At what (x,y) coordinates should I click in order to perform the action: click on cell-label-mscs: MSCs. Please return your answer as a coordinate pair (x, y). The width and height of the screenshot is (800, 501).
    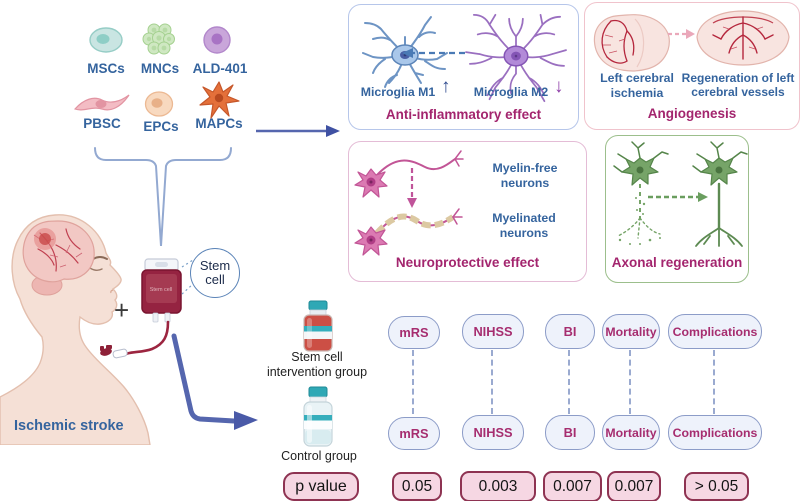
    Looking at the image, I should click on (106, 68).